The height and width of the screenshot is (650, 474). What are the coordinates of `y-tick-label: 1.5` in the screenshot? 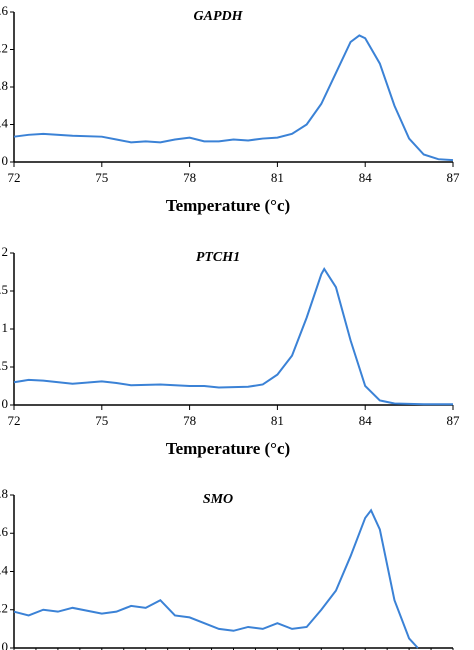 It's located at (4, 289).